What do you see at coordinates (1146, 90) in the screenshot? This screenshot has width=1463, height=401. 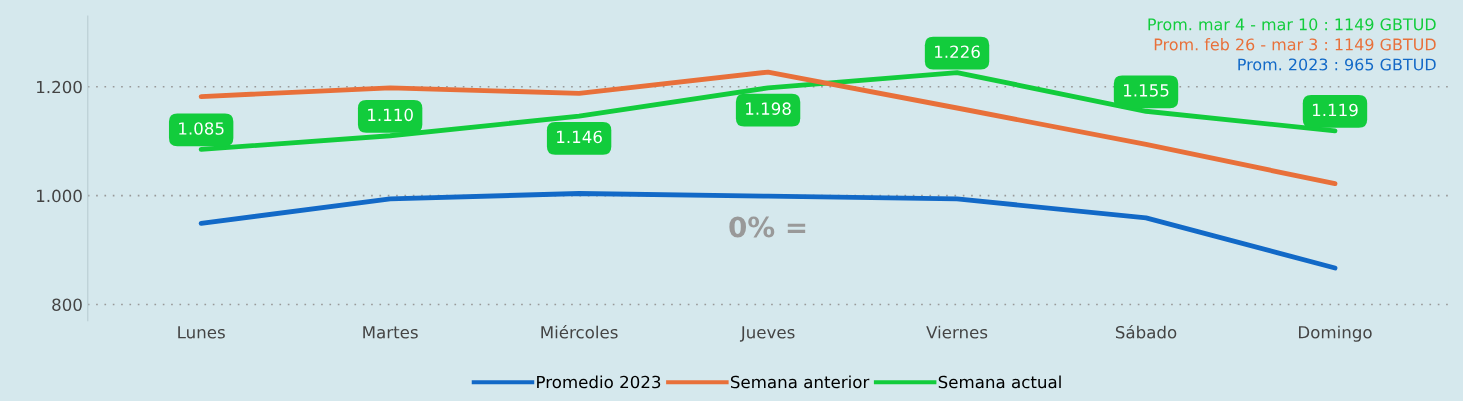 I see `data-label: 1.155` at bounding box center [1146, 90].